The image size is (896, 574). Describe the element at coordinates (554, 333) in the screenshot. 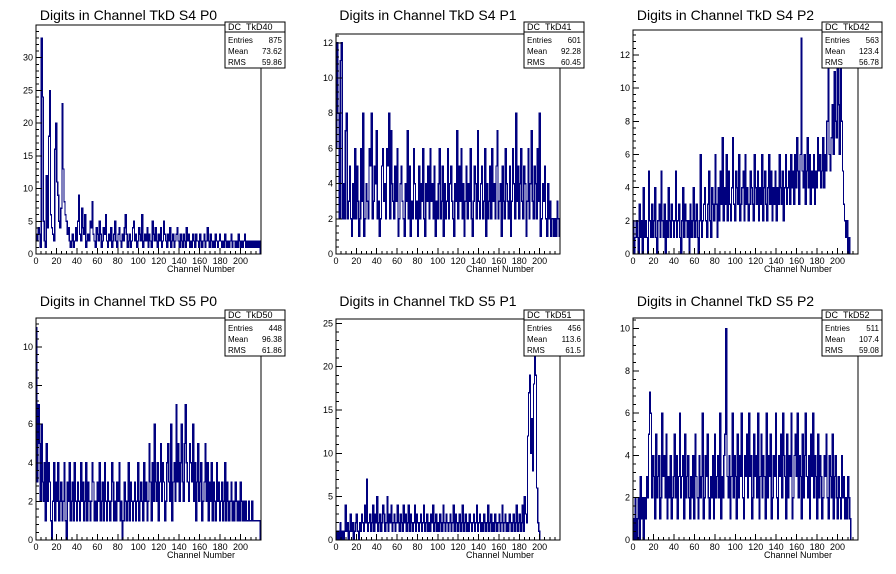

I see `stats-box: DC_TkD51 Entries 456 Mean 113.6 RMS 61.5` at that location.